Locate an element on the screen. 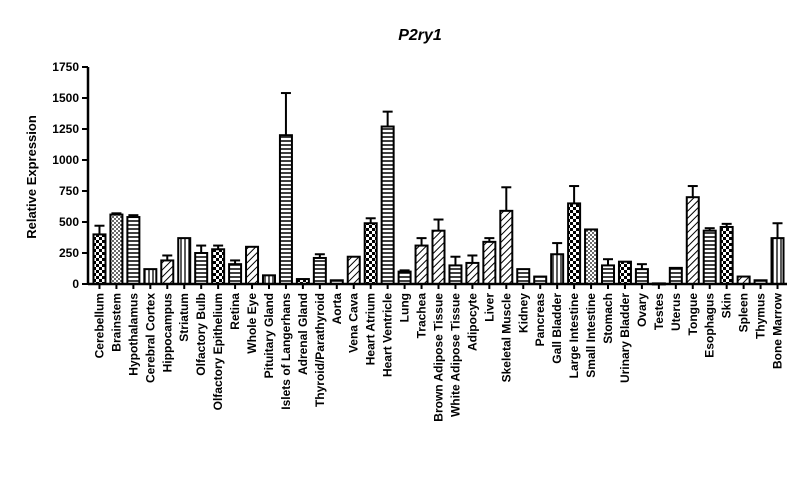  bar-tongue is located at coordinates (692, 240).